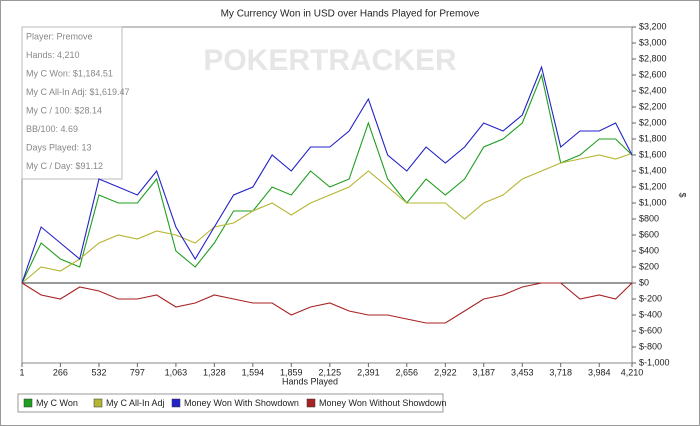 Image resolution: width=700 pixels, height=426 pixels. Describe the element at coordinates (654, 362) in the screenshot. I see `y-tick-label: $-1,000` at that location.